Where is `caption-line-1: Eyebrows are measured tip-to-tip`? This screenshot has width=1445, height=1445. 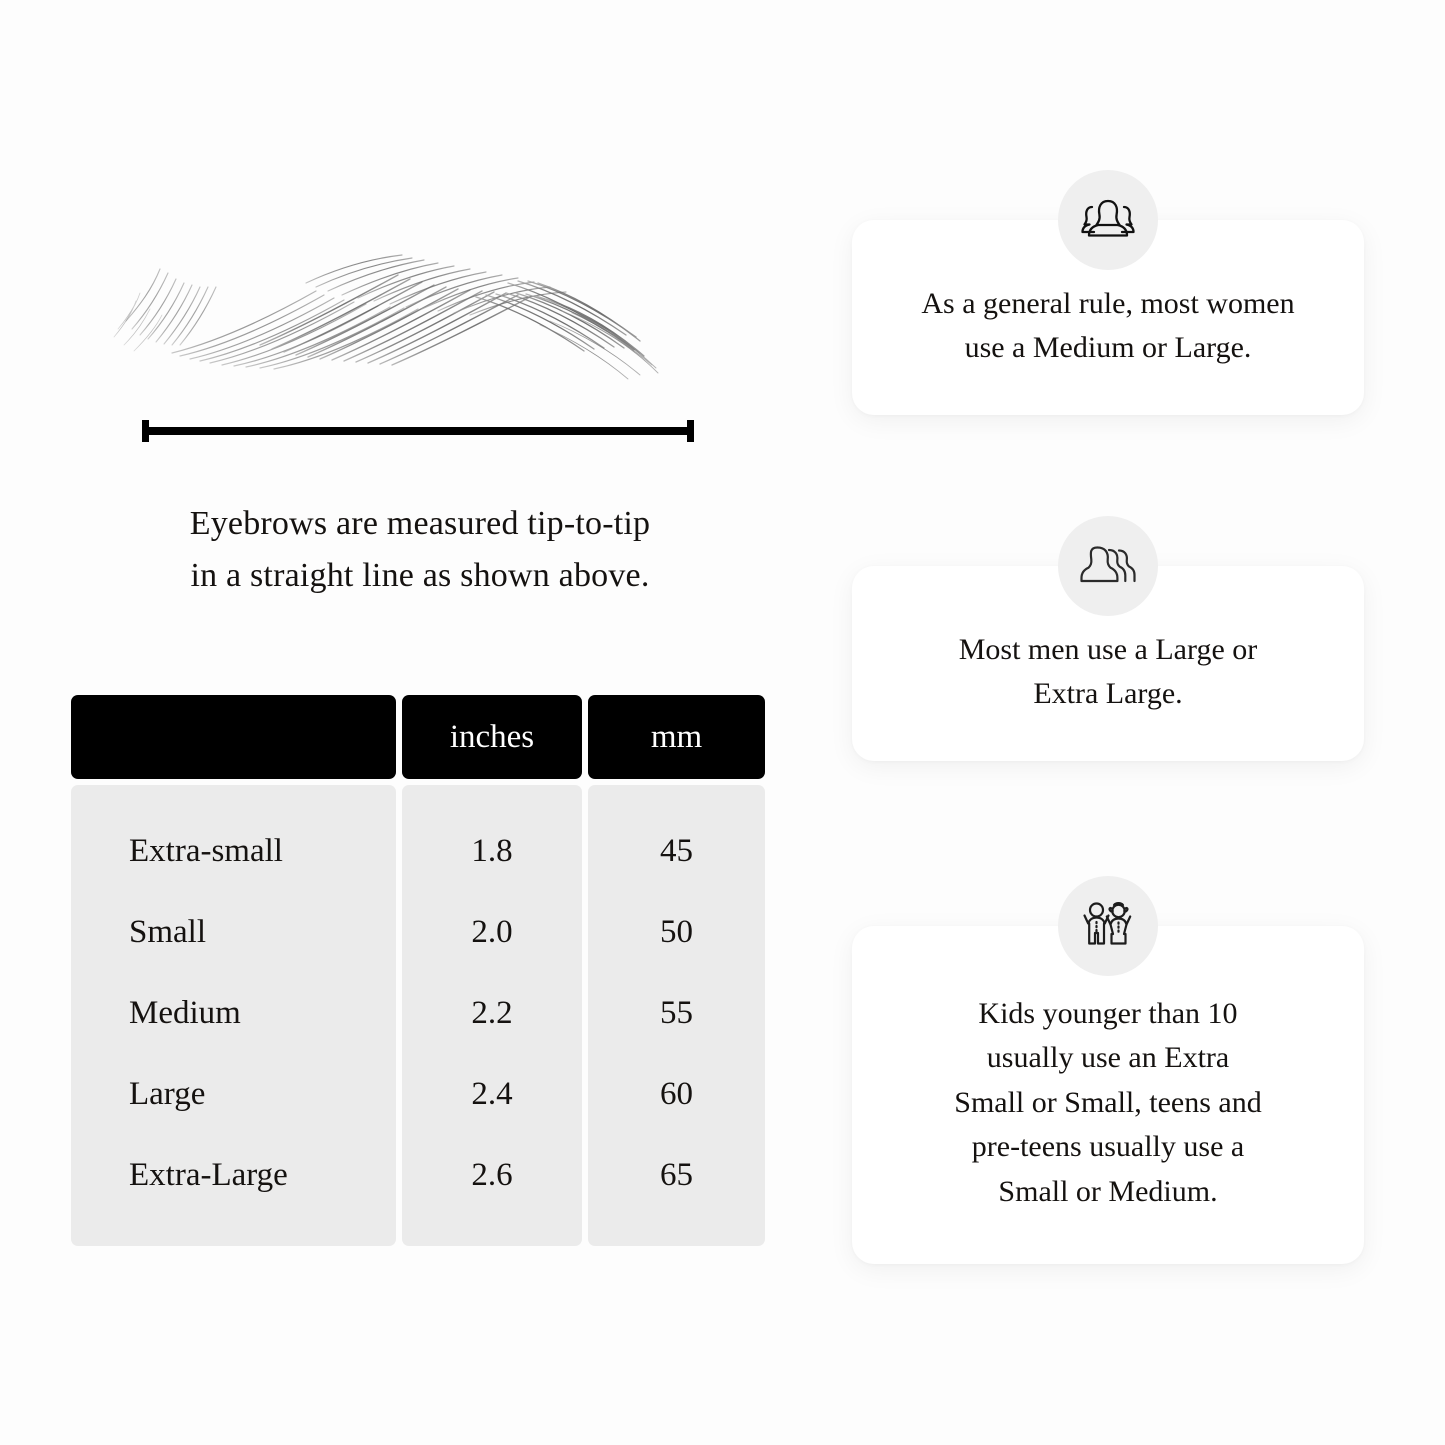 caption-line-1: Eyebrows are measured tip-to-tip is located at coordinates (420, 523).